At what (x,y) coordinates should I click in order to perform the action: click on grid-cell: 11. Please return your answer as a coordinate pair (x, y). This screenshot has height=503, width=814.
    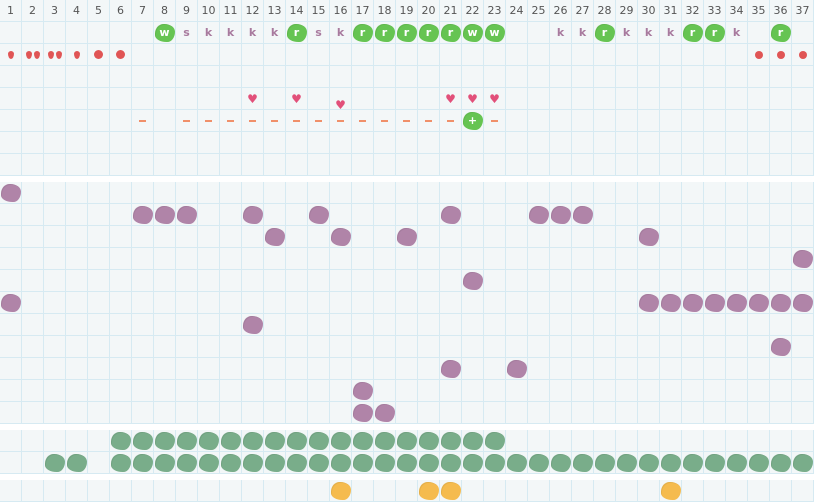
    Looking at the image, I should click on (231, 11).